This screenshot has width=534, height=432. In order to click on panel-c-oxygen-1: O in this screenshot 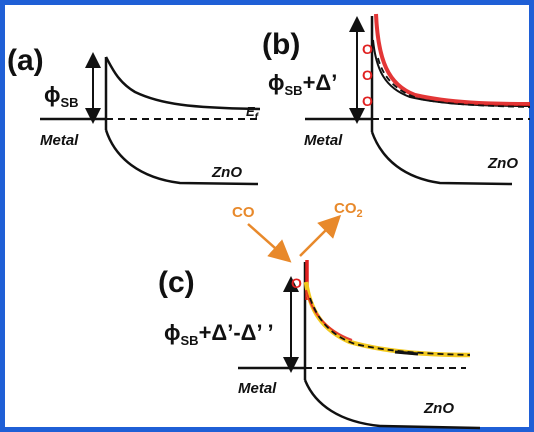, I will do `click(296, 283)`.